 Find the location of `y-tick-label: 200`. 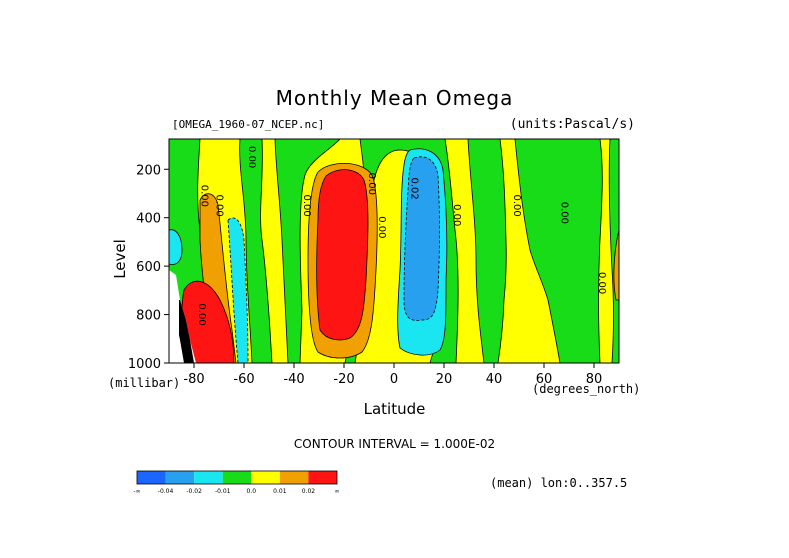

y-tick-label: 200 is located at coordinates (148, 170).